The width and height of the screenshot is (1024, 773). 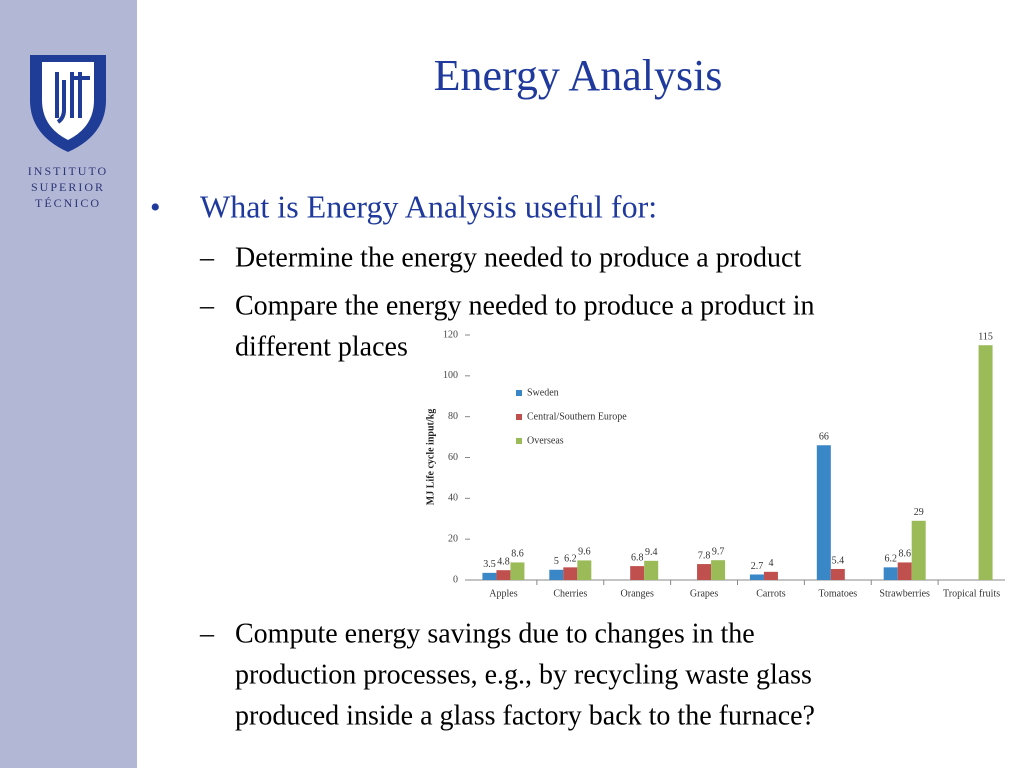 I want to click on data-label: 5, so click(x=556, y=561).